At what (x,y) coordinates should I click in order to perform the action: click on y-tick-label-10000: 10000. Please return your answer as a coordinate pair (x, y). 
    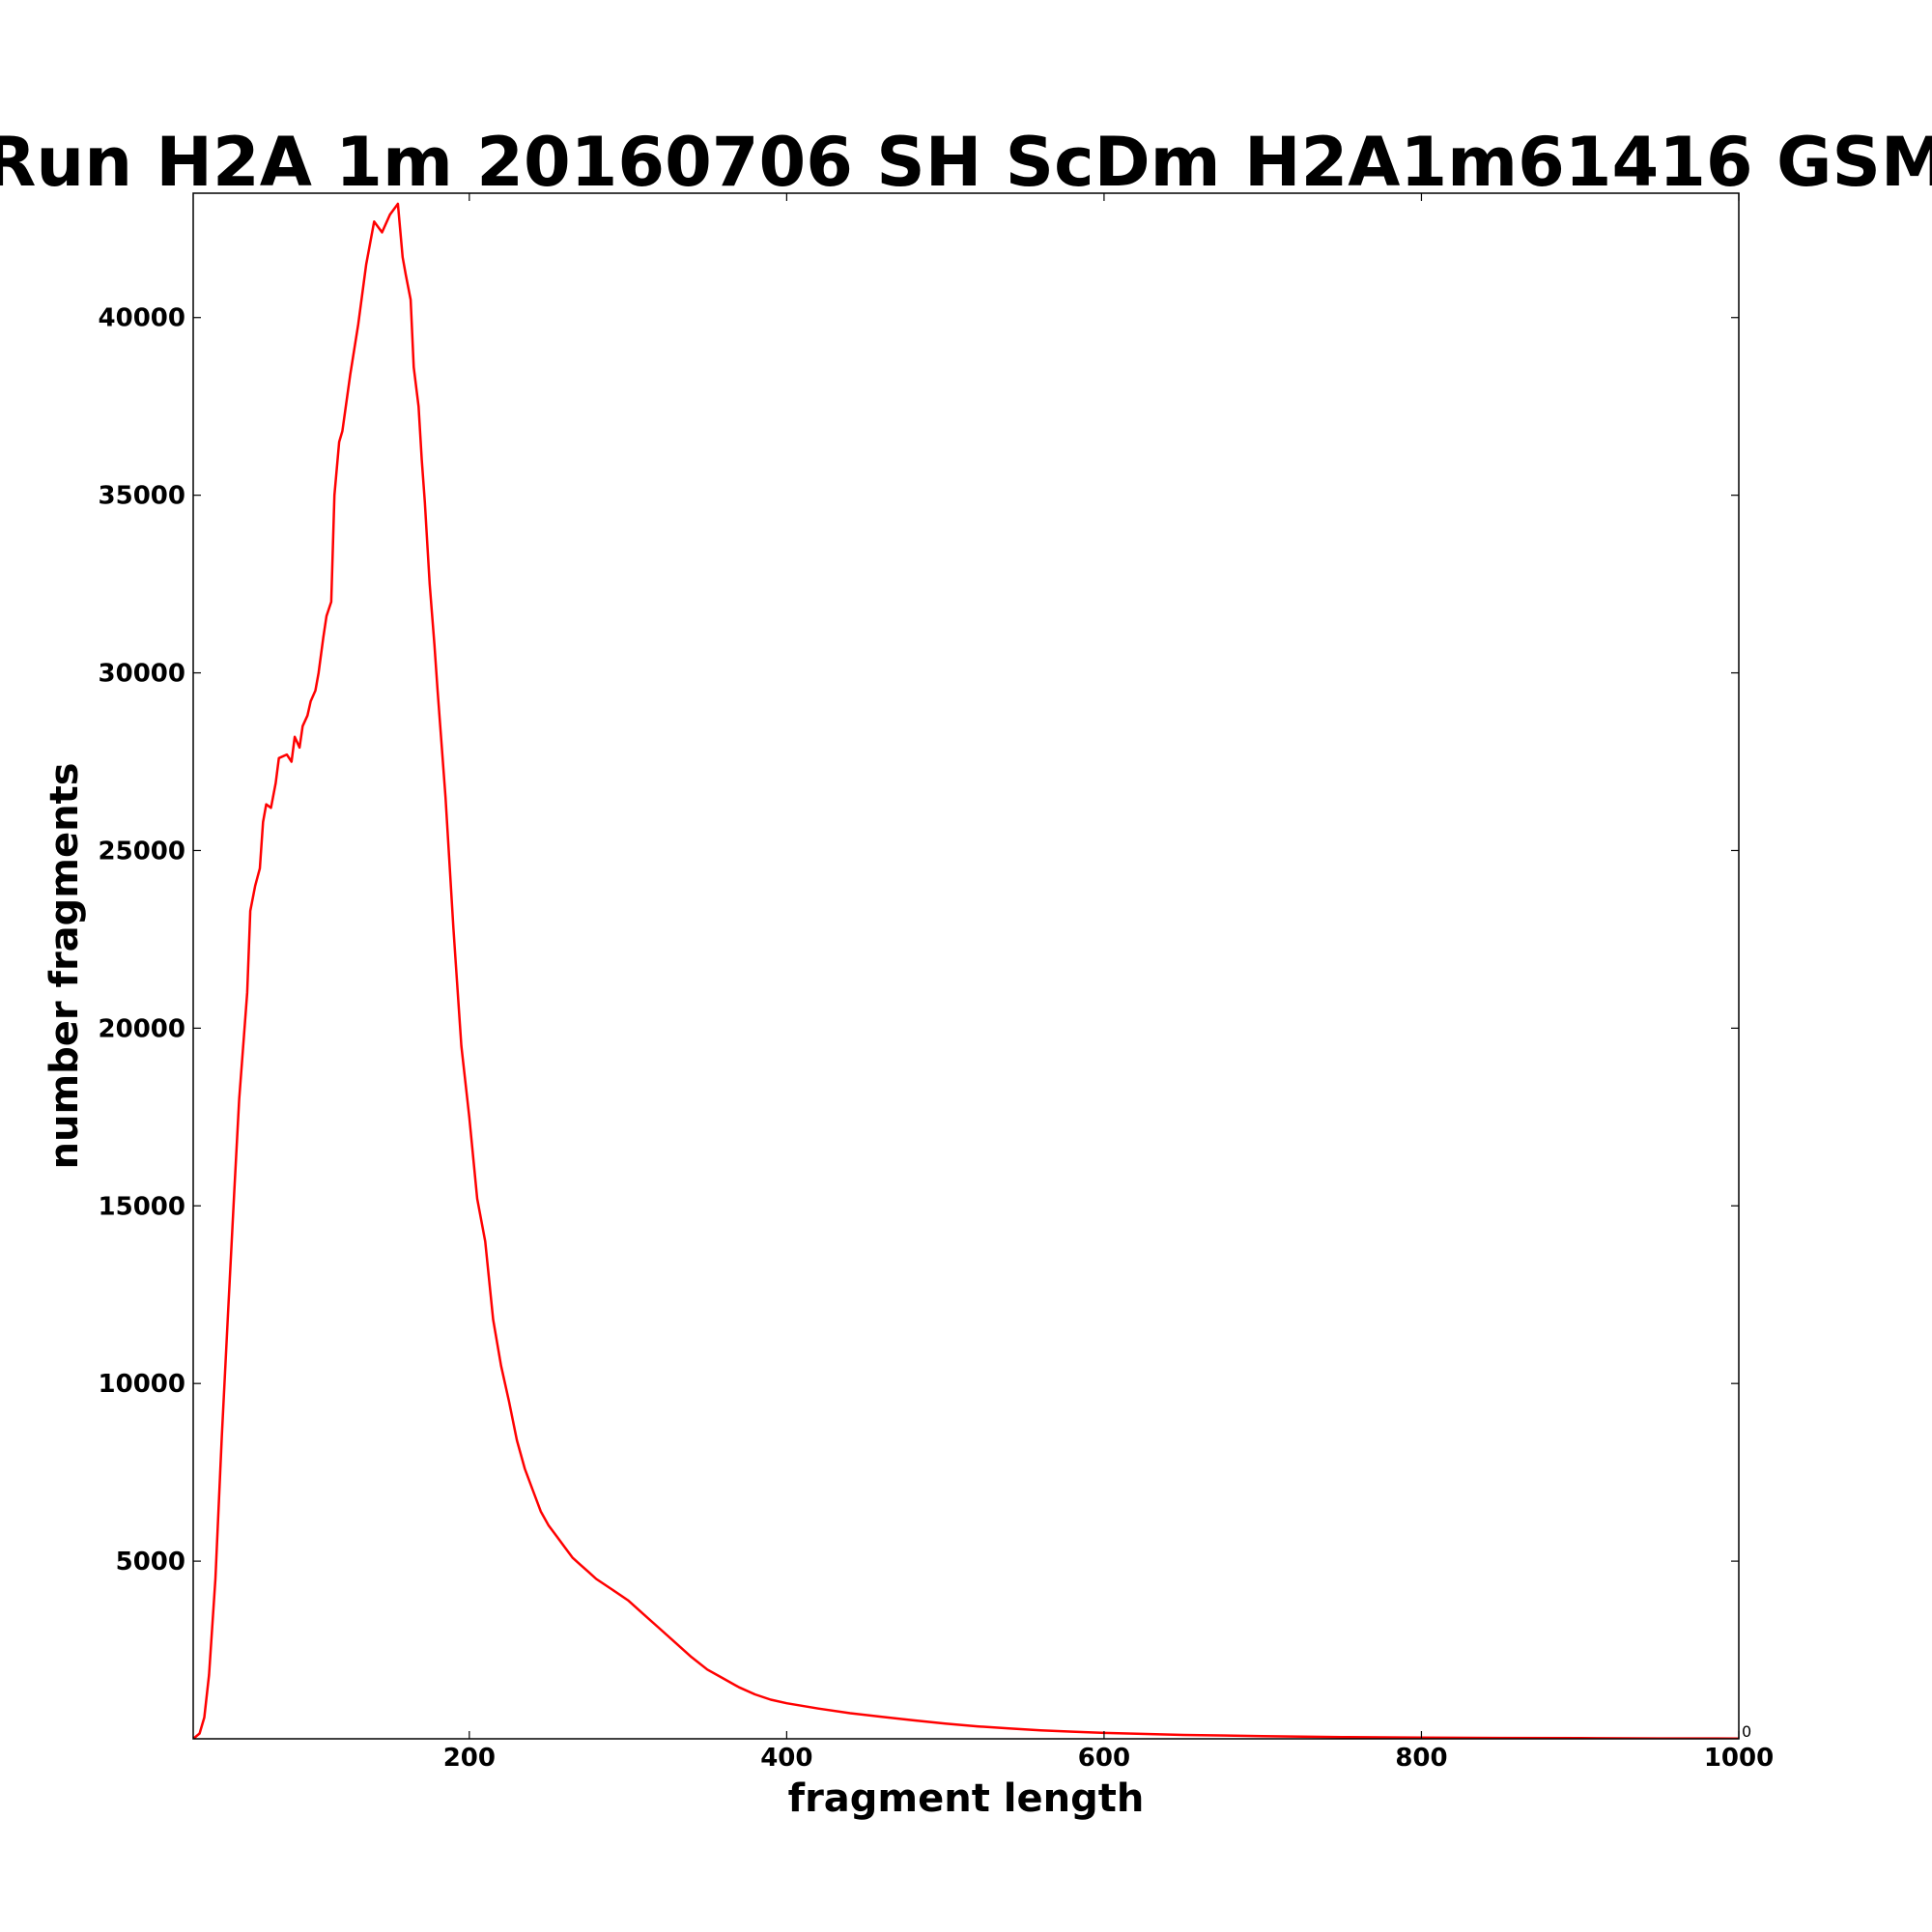
    Looking at the image, I should click on (142, 1384).